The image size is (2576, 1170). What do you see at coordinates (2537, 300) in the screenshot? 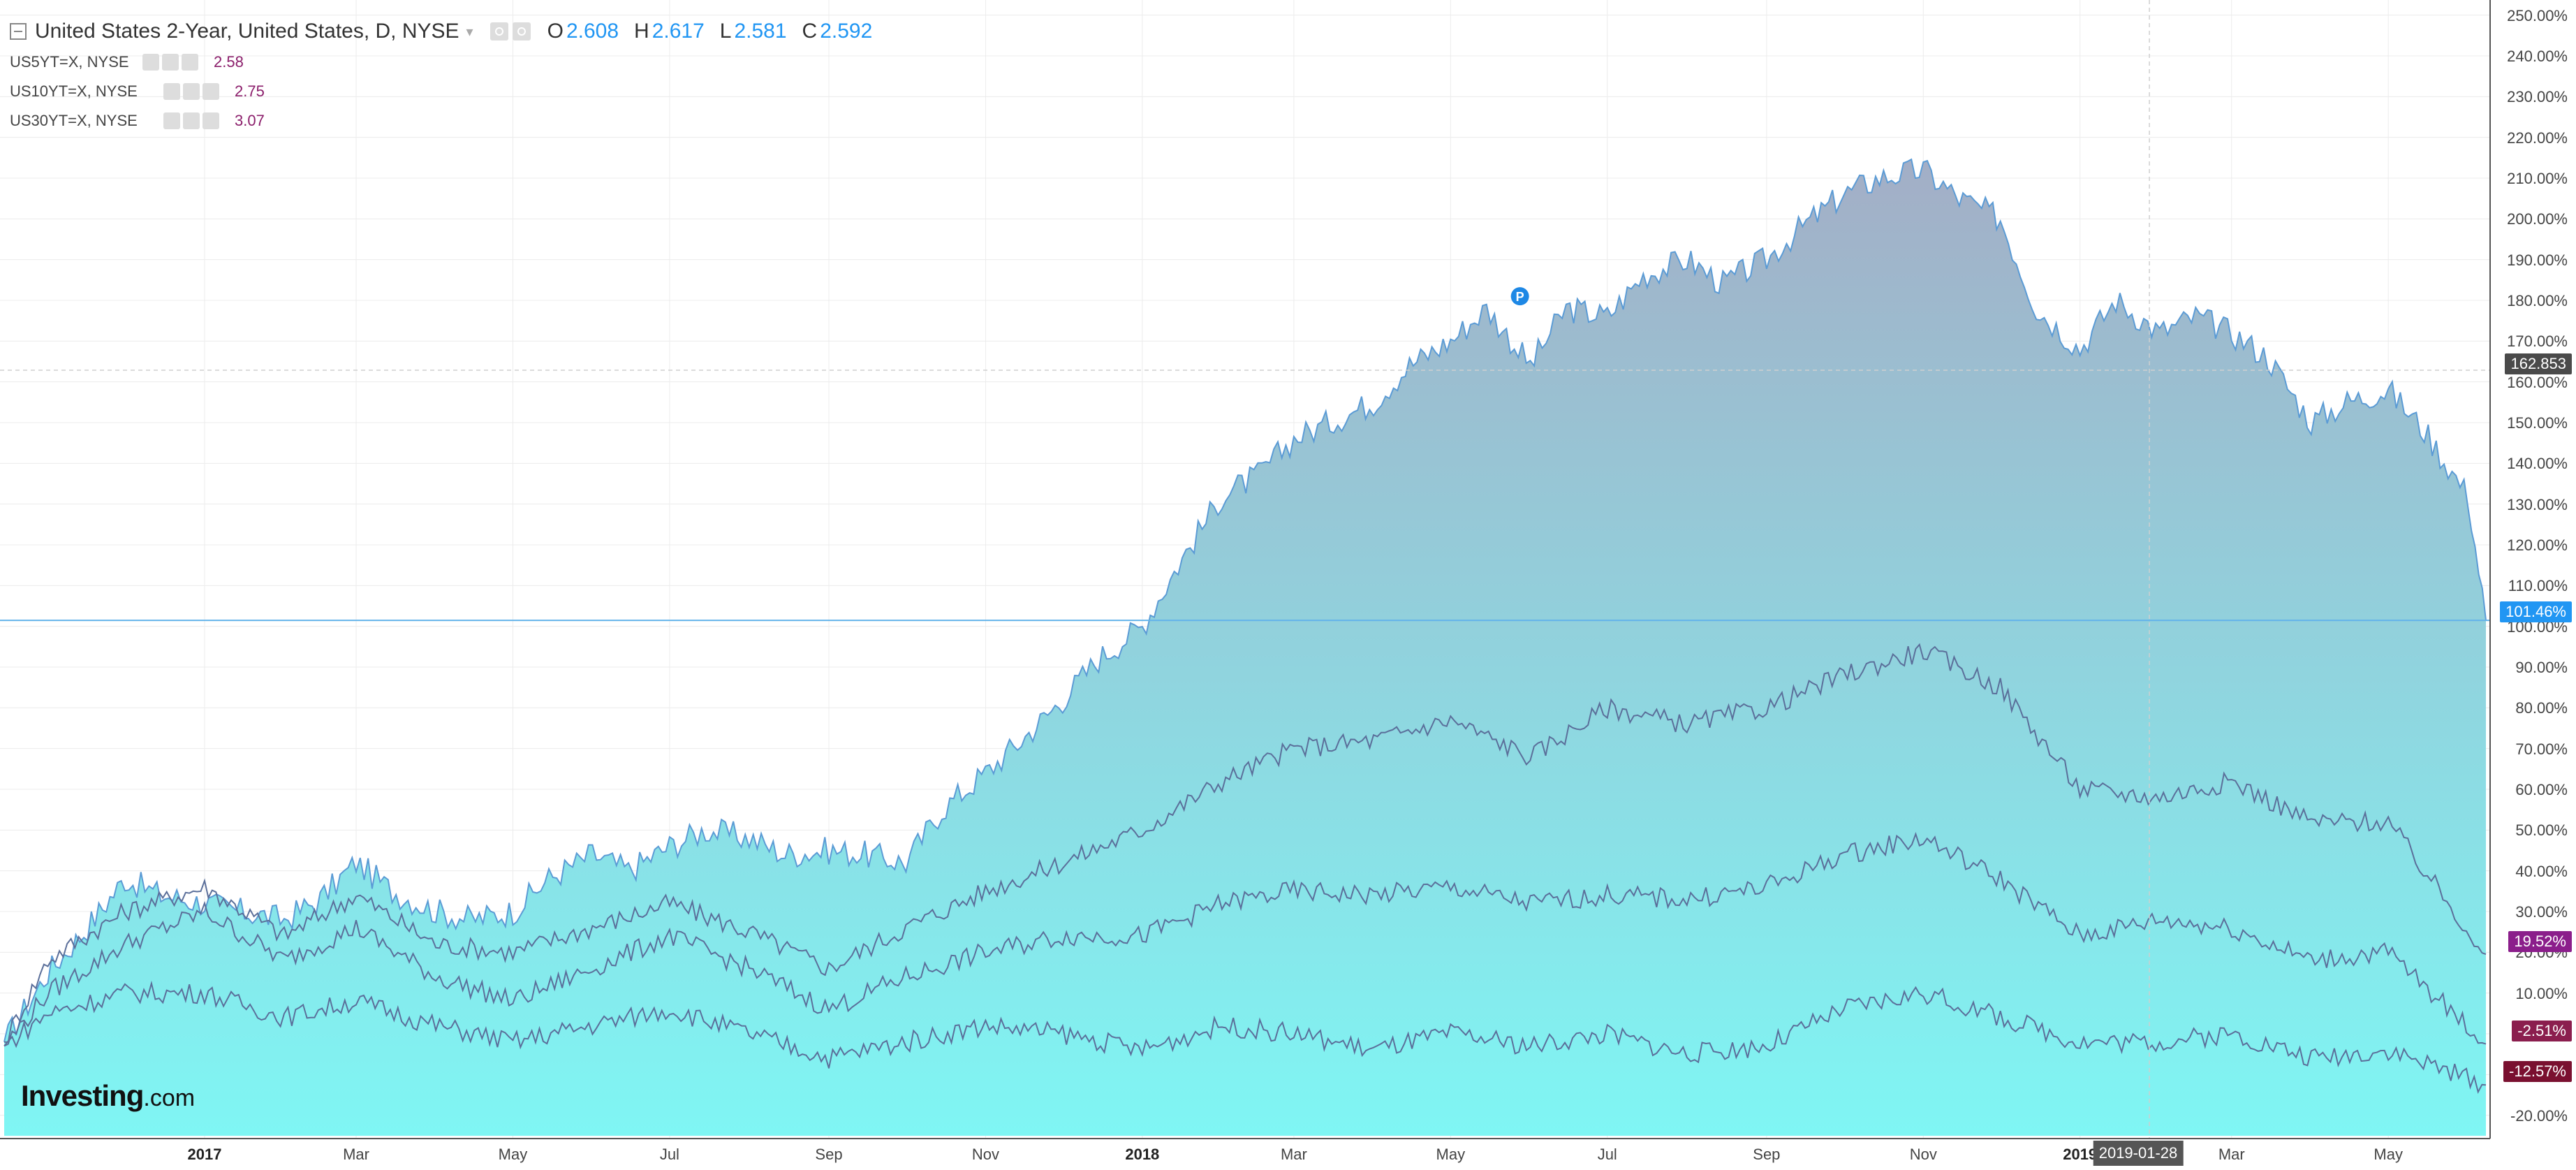
I see `y-tick-label: 180.00%` at bounding box center [2537, 300].